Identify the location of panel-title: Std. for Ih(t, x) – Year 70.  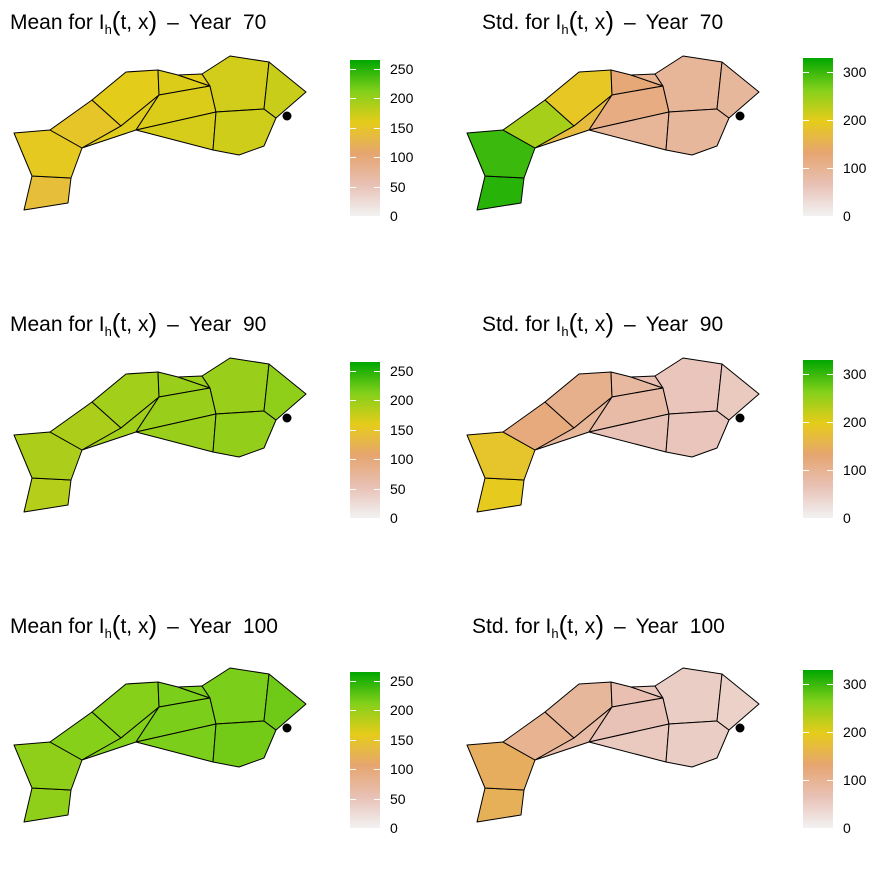
(603, 21).